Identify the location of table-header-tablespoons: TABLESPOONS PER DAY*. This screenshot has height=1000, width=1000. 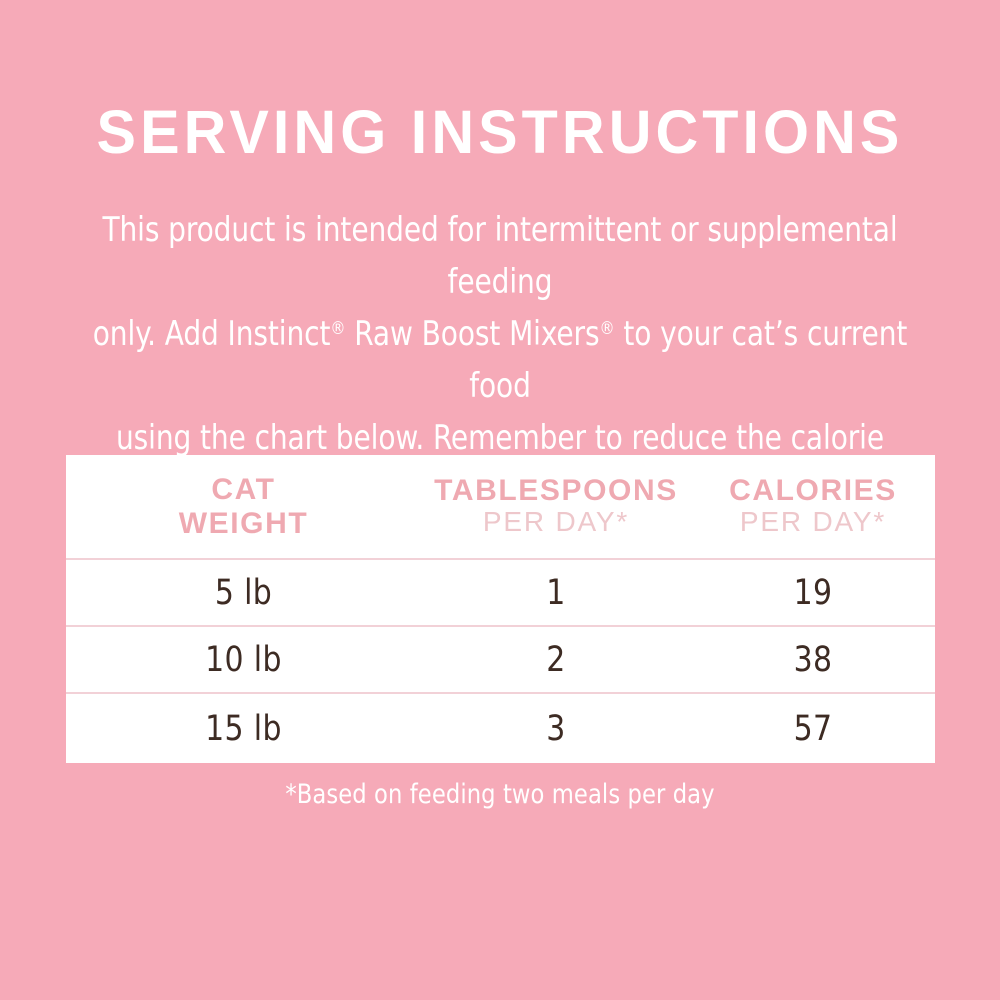
(556, 506).